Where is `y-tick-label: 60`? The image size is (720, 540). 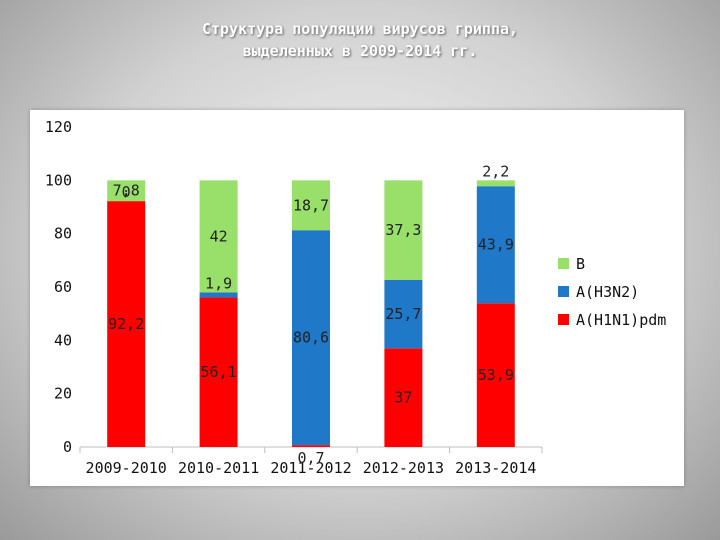
y-tick-label: 60 is located at coordinates (63, 287).